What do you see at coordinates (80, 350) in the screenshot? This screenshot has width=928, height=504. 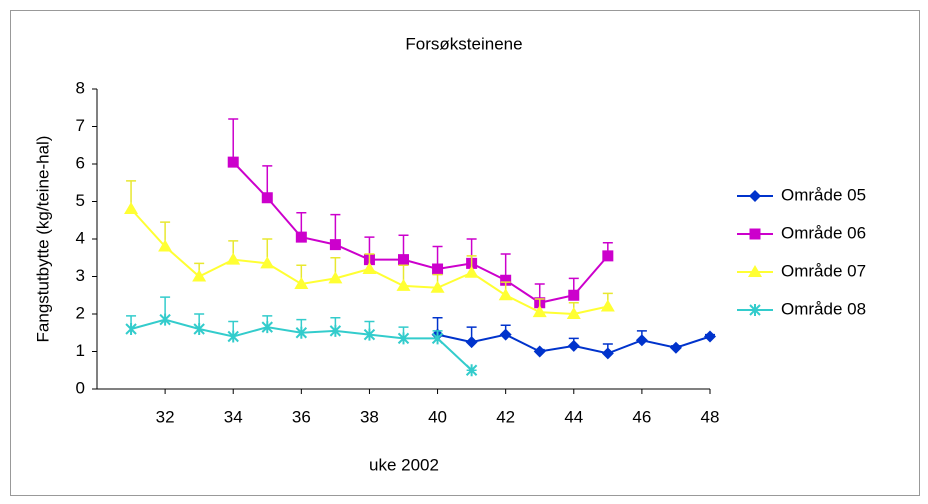 I see `y-tick-label: 1` at bounding box center [80, 350].